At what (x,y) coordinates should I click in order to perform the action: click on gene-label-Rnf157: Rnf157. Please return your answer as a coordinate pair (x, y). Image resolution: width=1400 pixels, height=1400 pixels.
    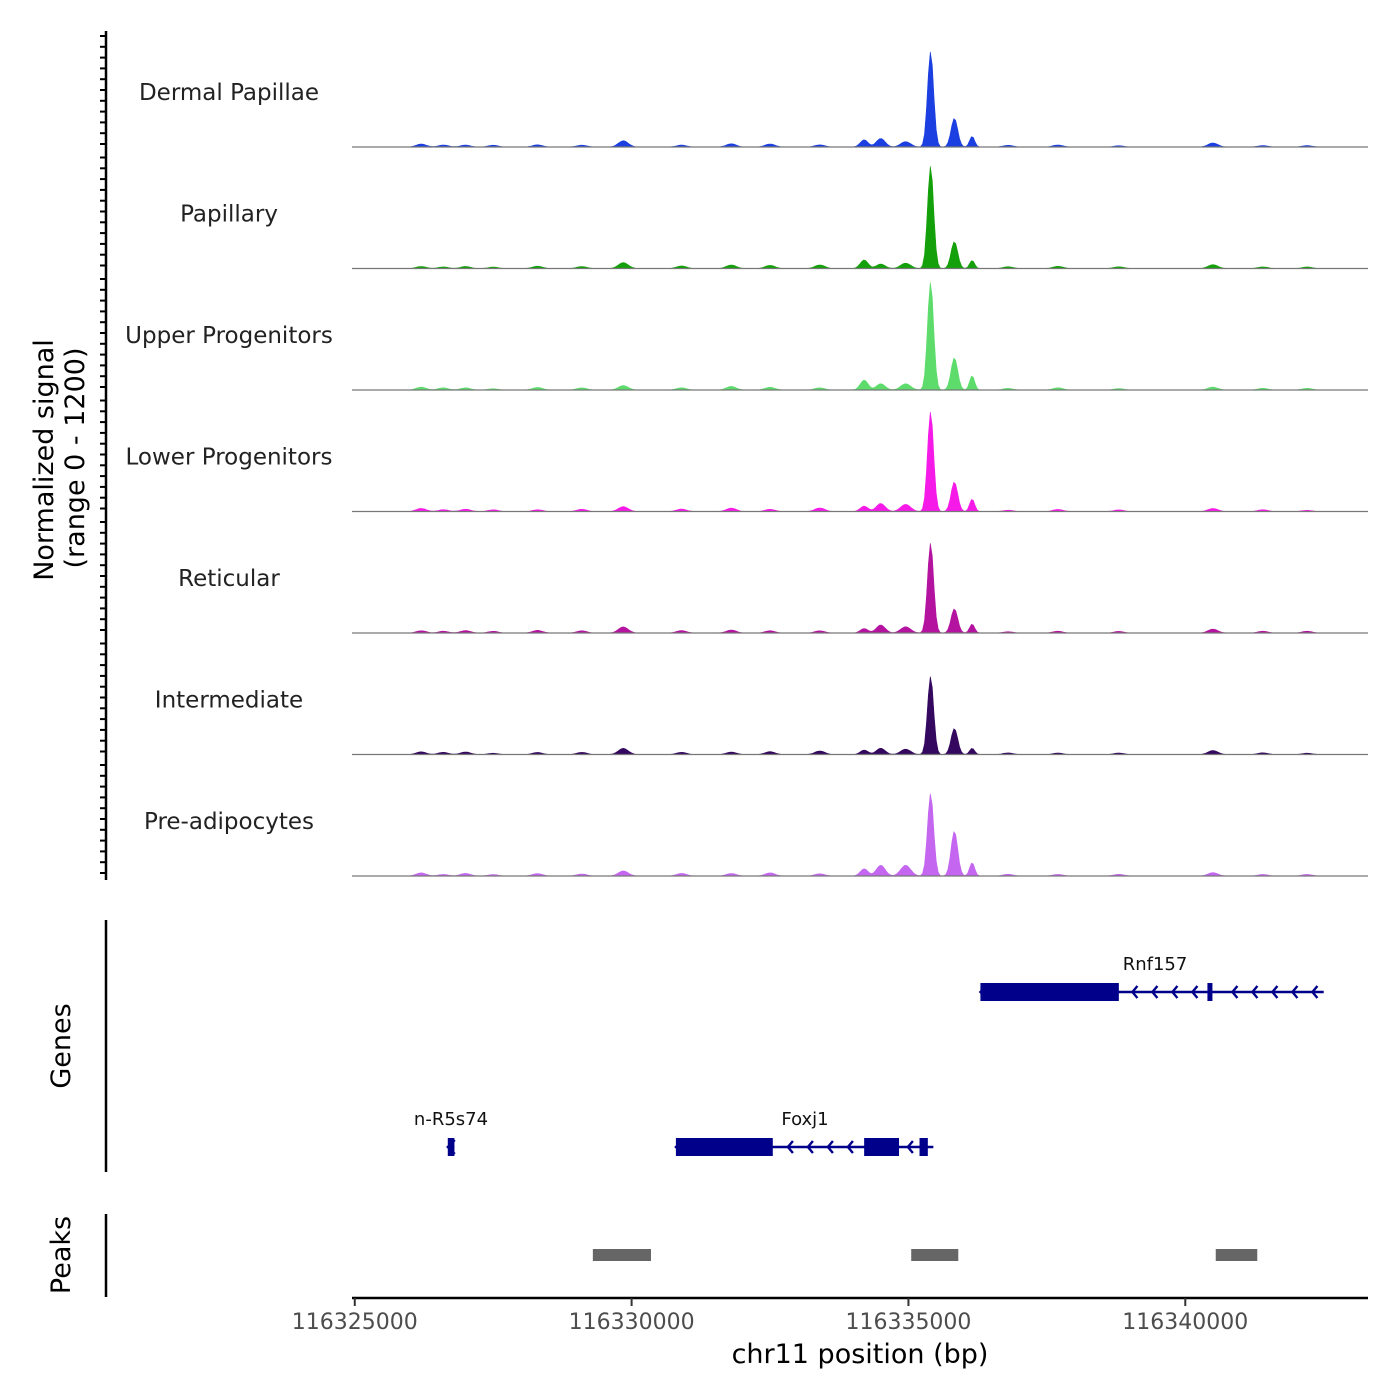
    Looking at the image, I should click on (1155, 964).